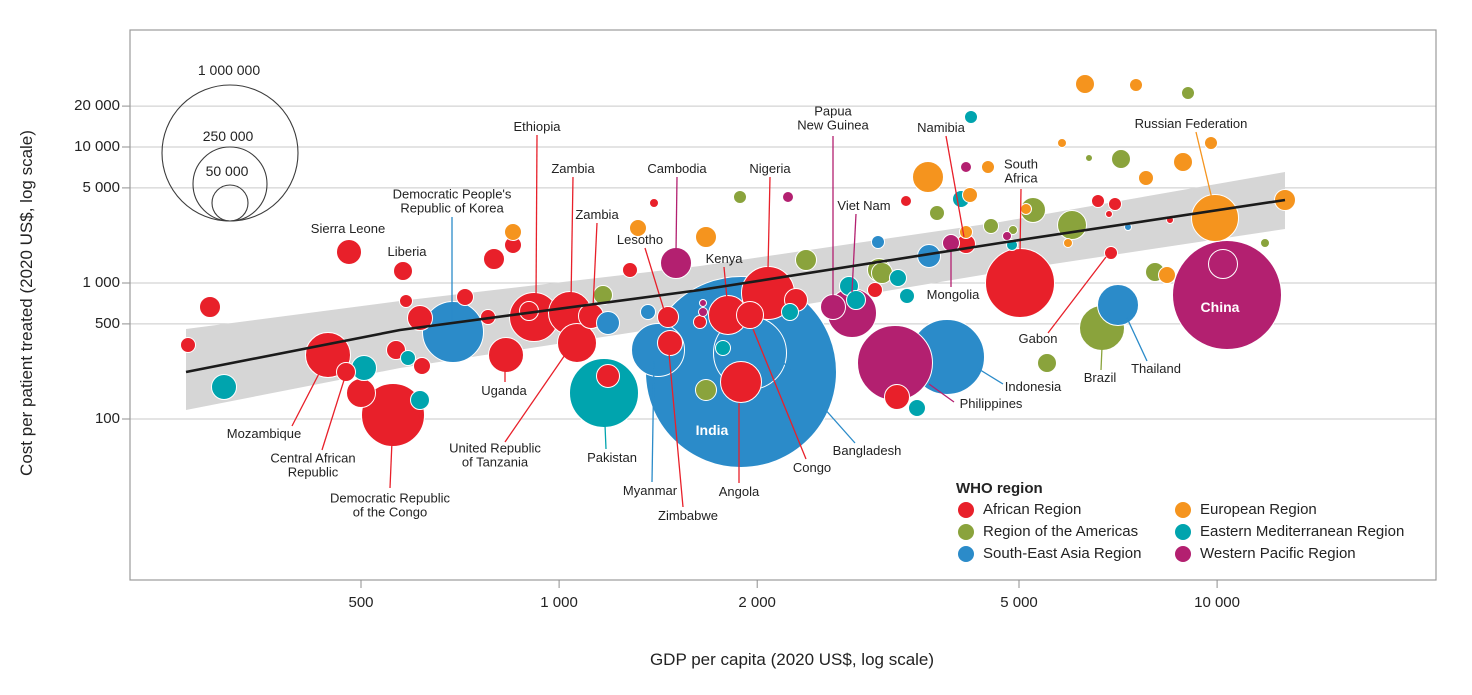 The width and height of the screenshot is (1472, 695). What do you see at coordinates (390, 505) in the screenshot?
I see `label-democratic-republic-of-the-congo: Democratic Republic of the Congo` at bounding box center [390, 505].